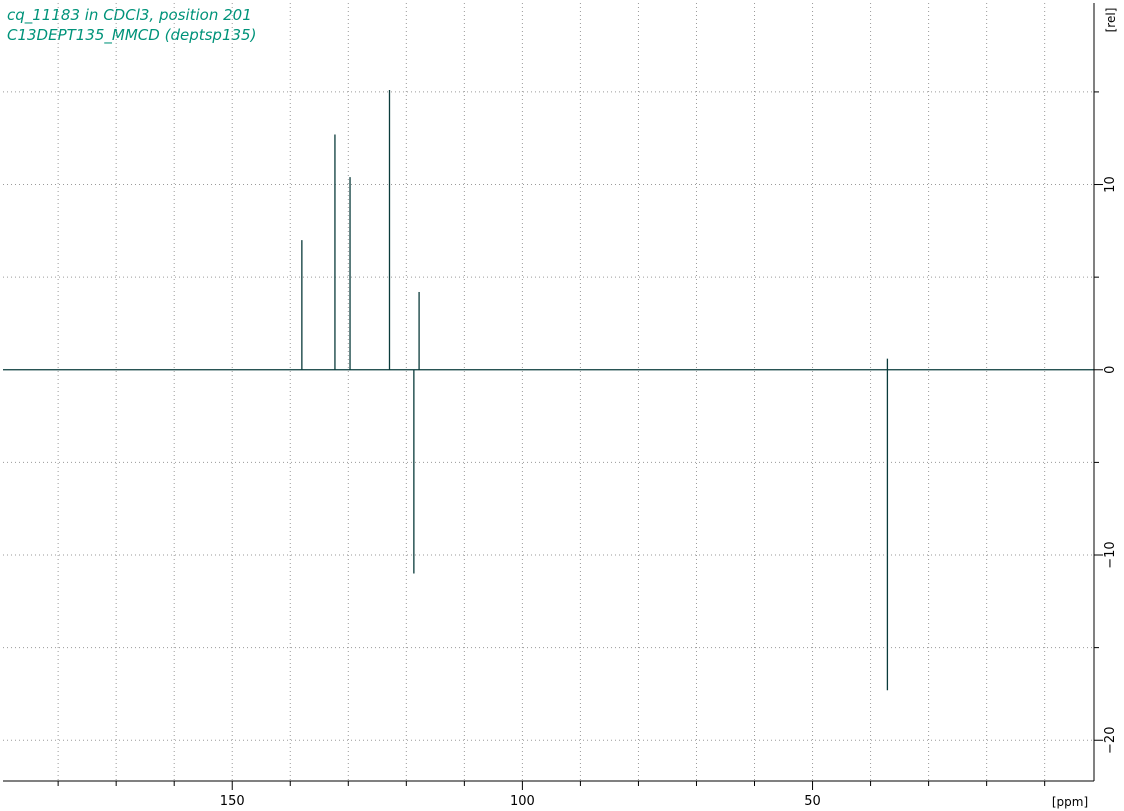 Image resolution: width=1124 pixels, height=811 pixels. What do you see at coordinates (132, 35) in the screenshot?
I see `spectrum-title-line-2: C13DEPT135_MMCD (deptsp135)` at bounding box center [132, 35].